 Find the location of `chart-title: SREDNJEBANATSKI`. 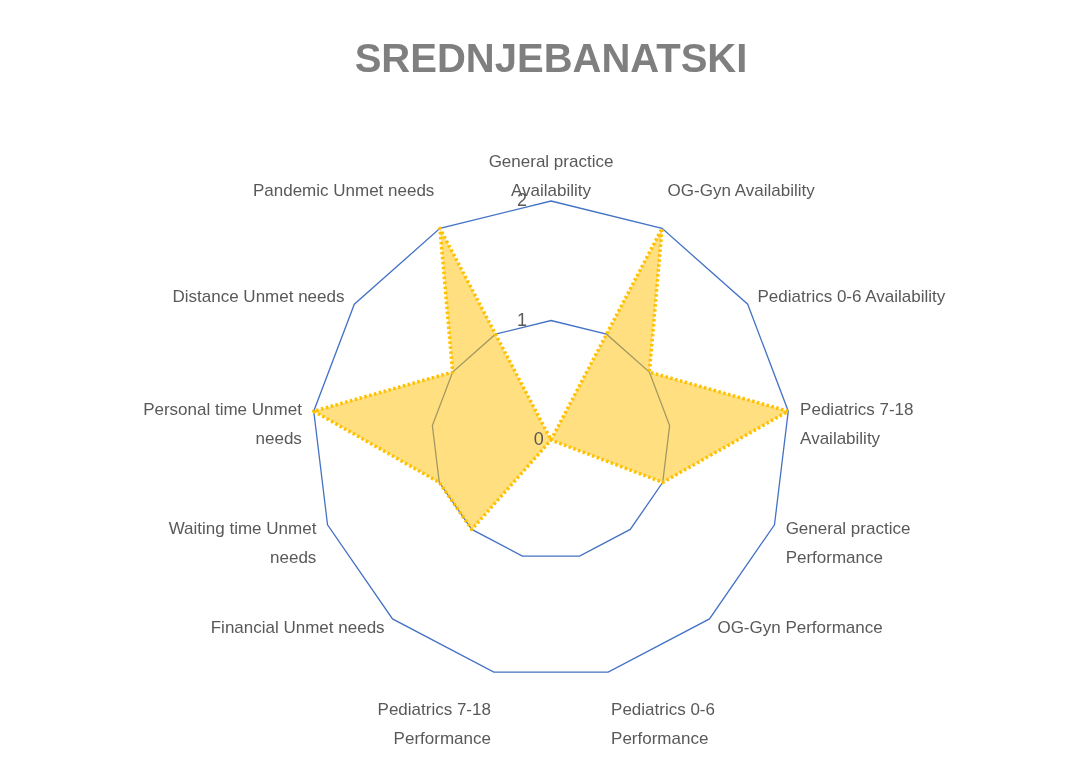

chart-title: SREDNJEBANATSKI is located at coordinates (551, 58).